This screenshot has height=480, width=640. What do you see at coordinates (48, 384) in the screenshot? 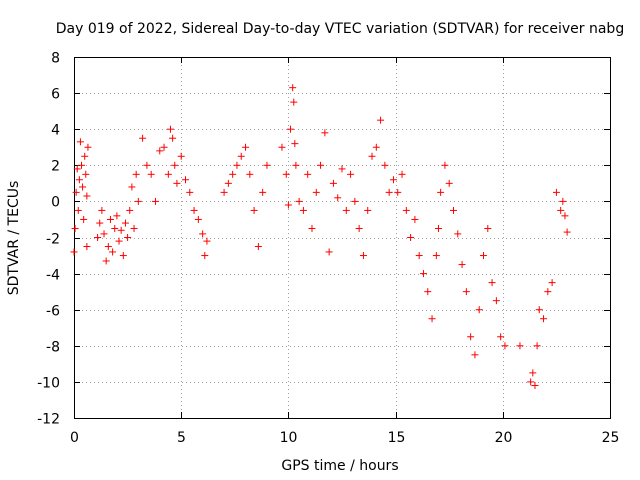
I see `y-tick-label: -10` at bounding box center [48, 384].